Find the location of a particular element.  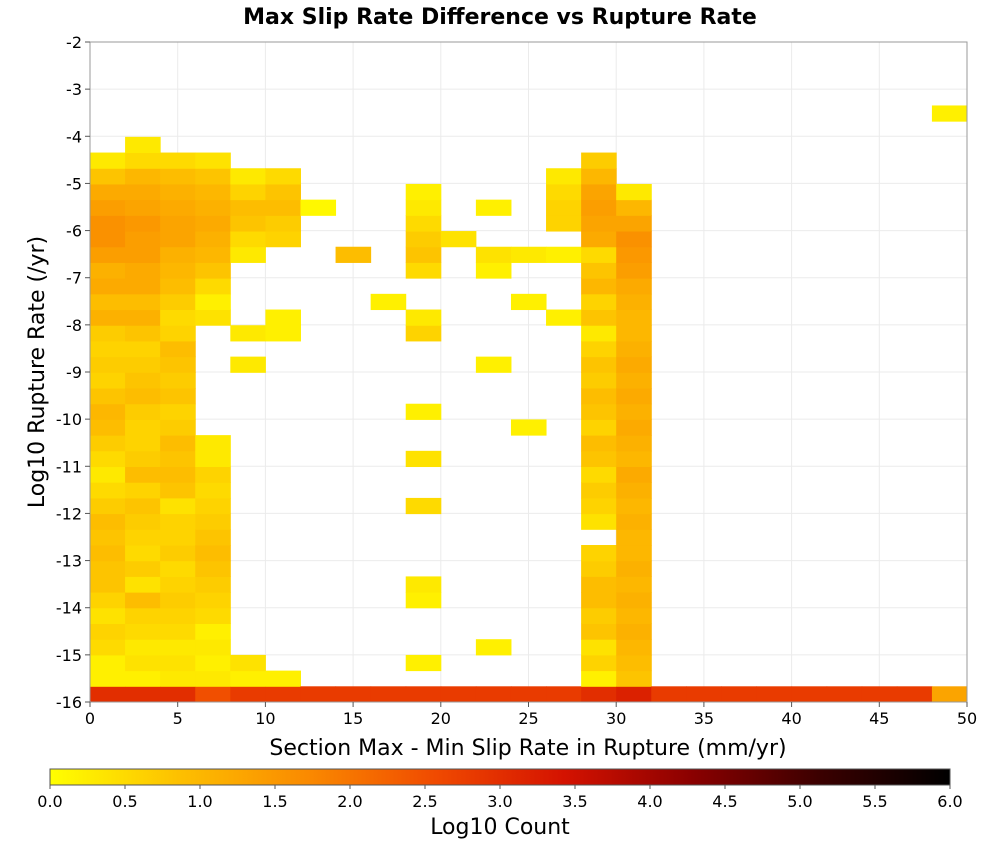

y-tick-label: -7 is located at coordinates (74, 278).